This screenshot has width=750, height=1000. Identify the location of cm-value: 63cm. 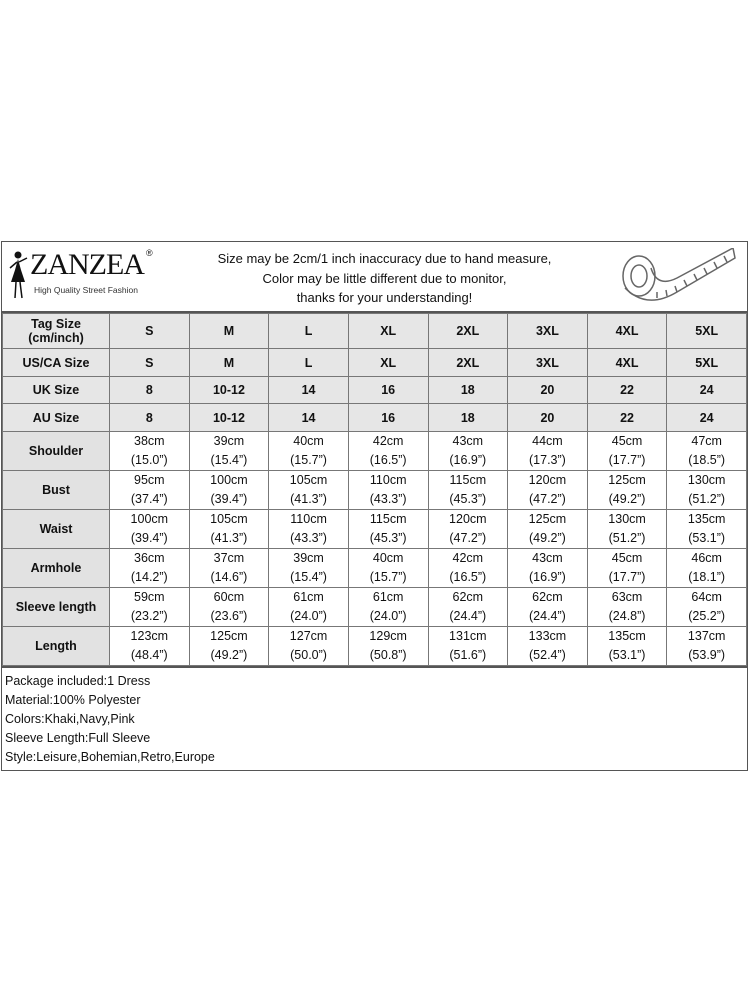
(627, 597).